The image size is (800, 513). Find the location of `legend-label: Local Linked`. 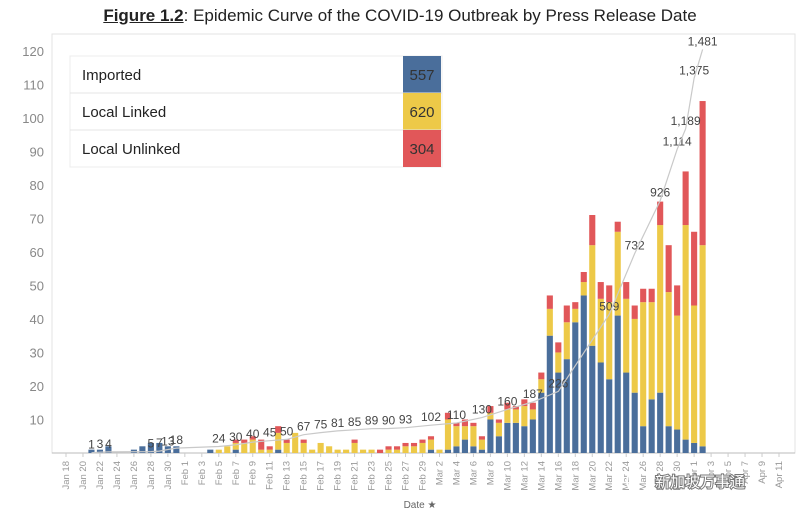

legend-label: Local Linked is located at coordinates (124, 112).